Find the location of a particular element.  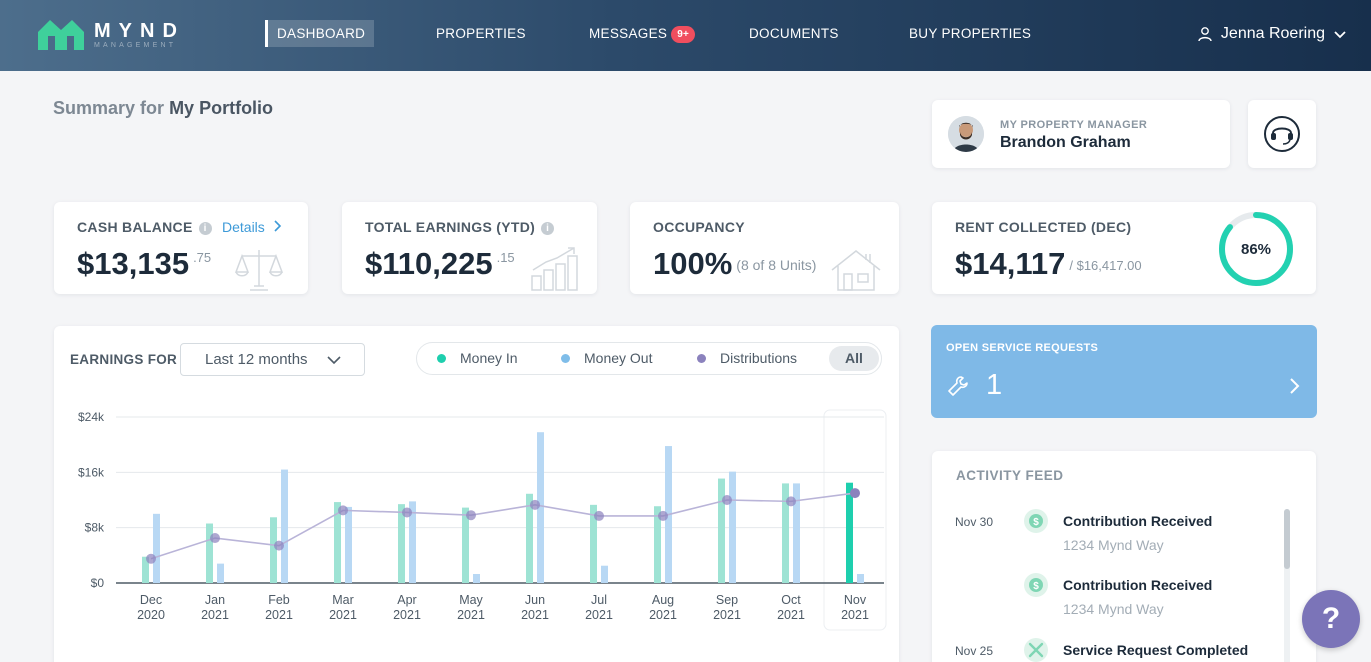

earnings-range-select: Last 12 months is located at coordinates (272, 359).